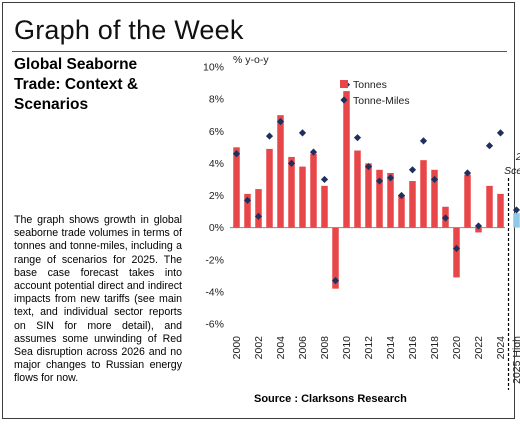  What do you see at coordinates (413, 348) in the screenshot?
I see `x-tick-label: 2016` at bounding box center [413, 348].